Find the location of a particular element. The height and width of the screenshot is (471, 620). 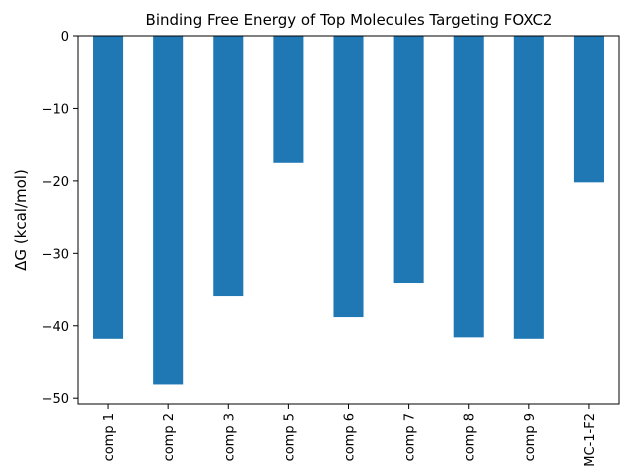

x-tick-label: comp 6 is located at coordinates (350, 437).